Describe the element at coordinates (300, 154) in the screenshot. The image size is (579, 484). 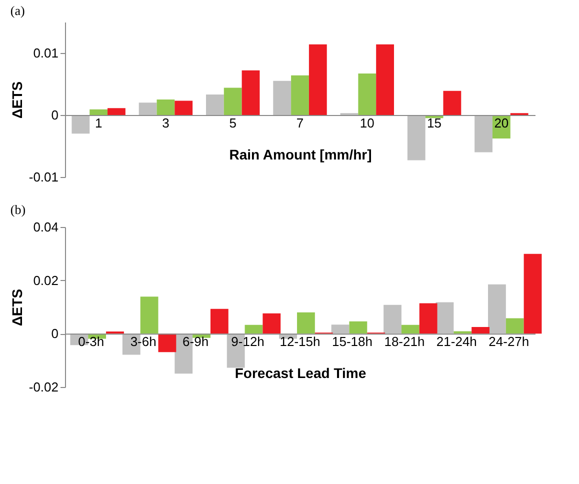
I see `x-axis-title: Rain Amount [mm/hr]` at that location.